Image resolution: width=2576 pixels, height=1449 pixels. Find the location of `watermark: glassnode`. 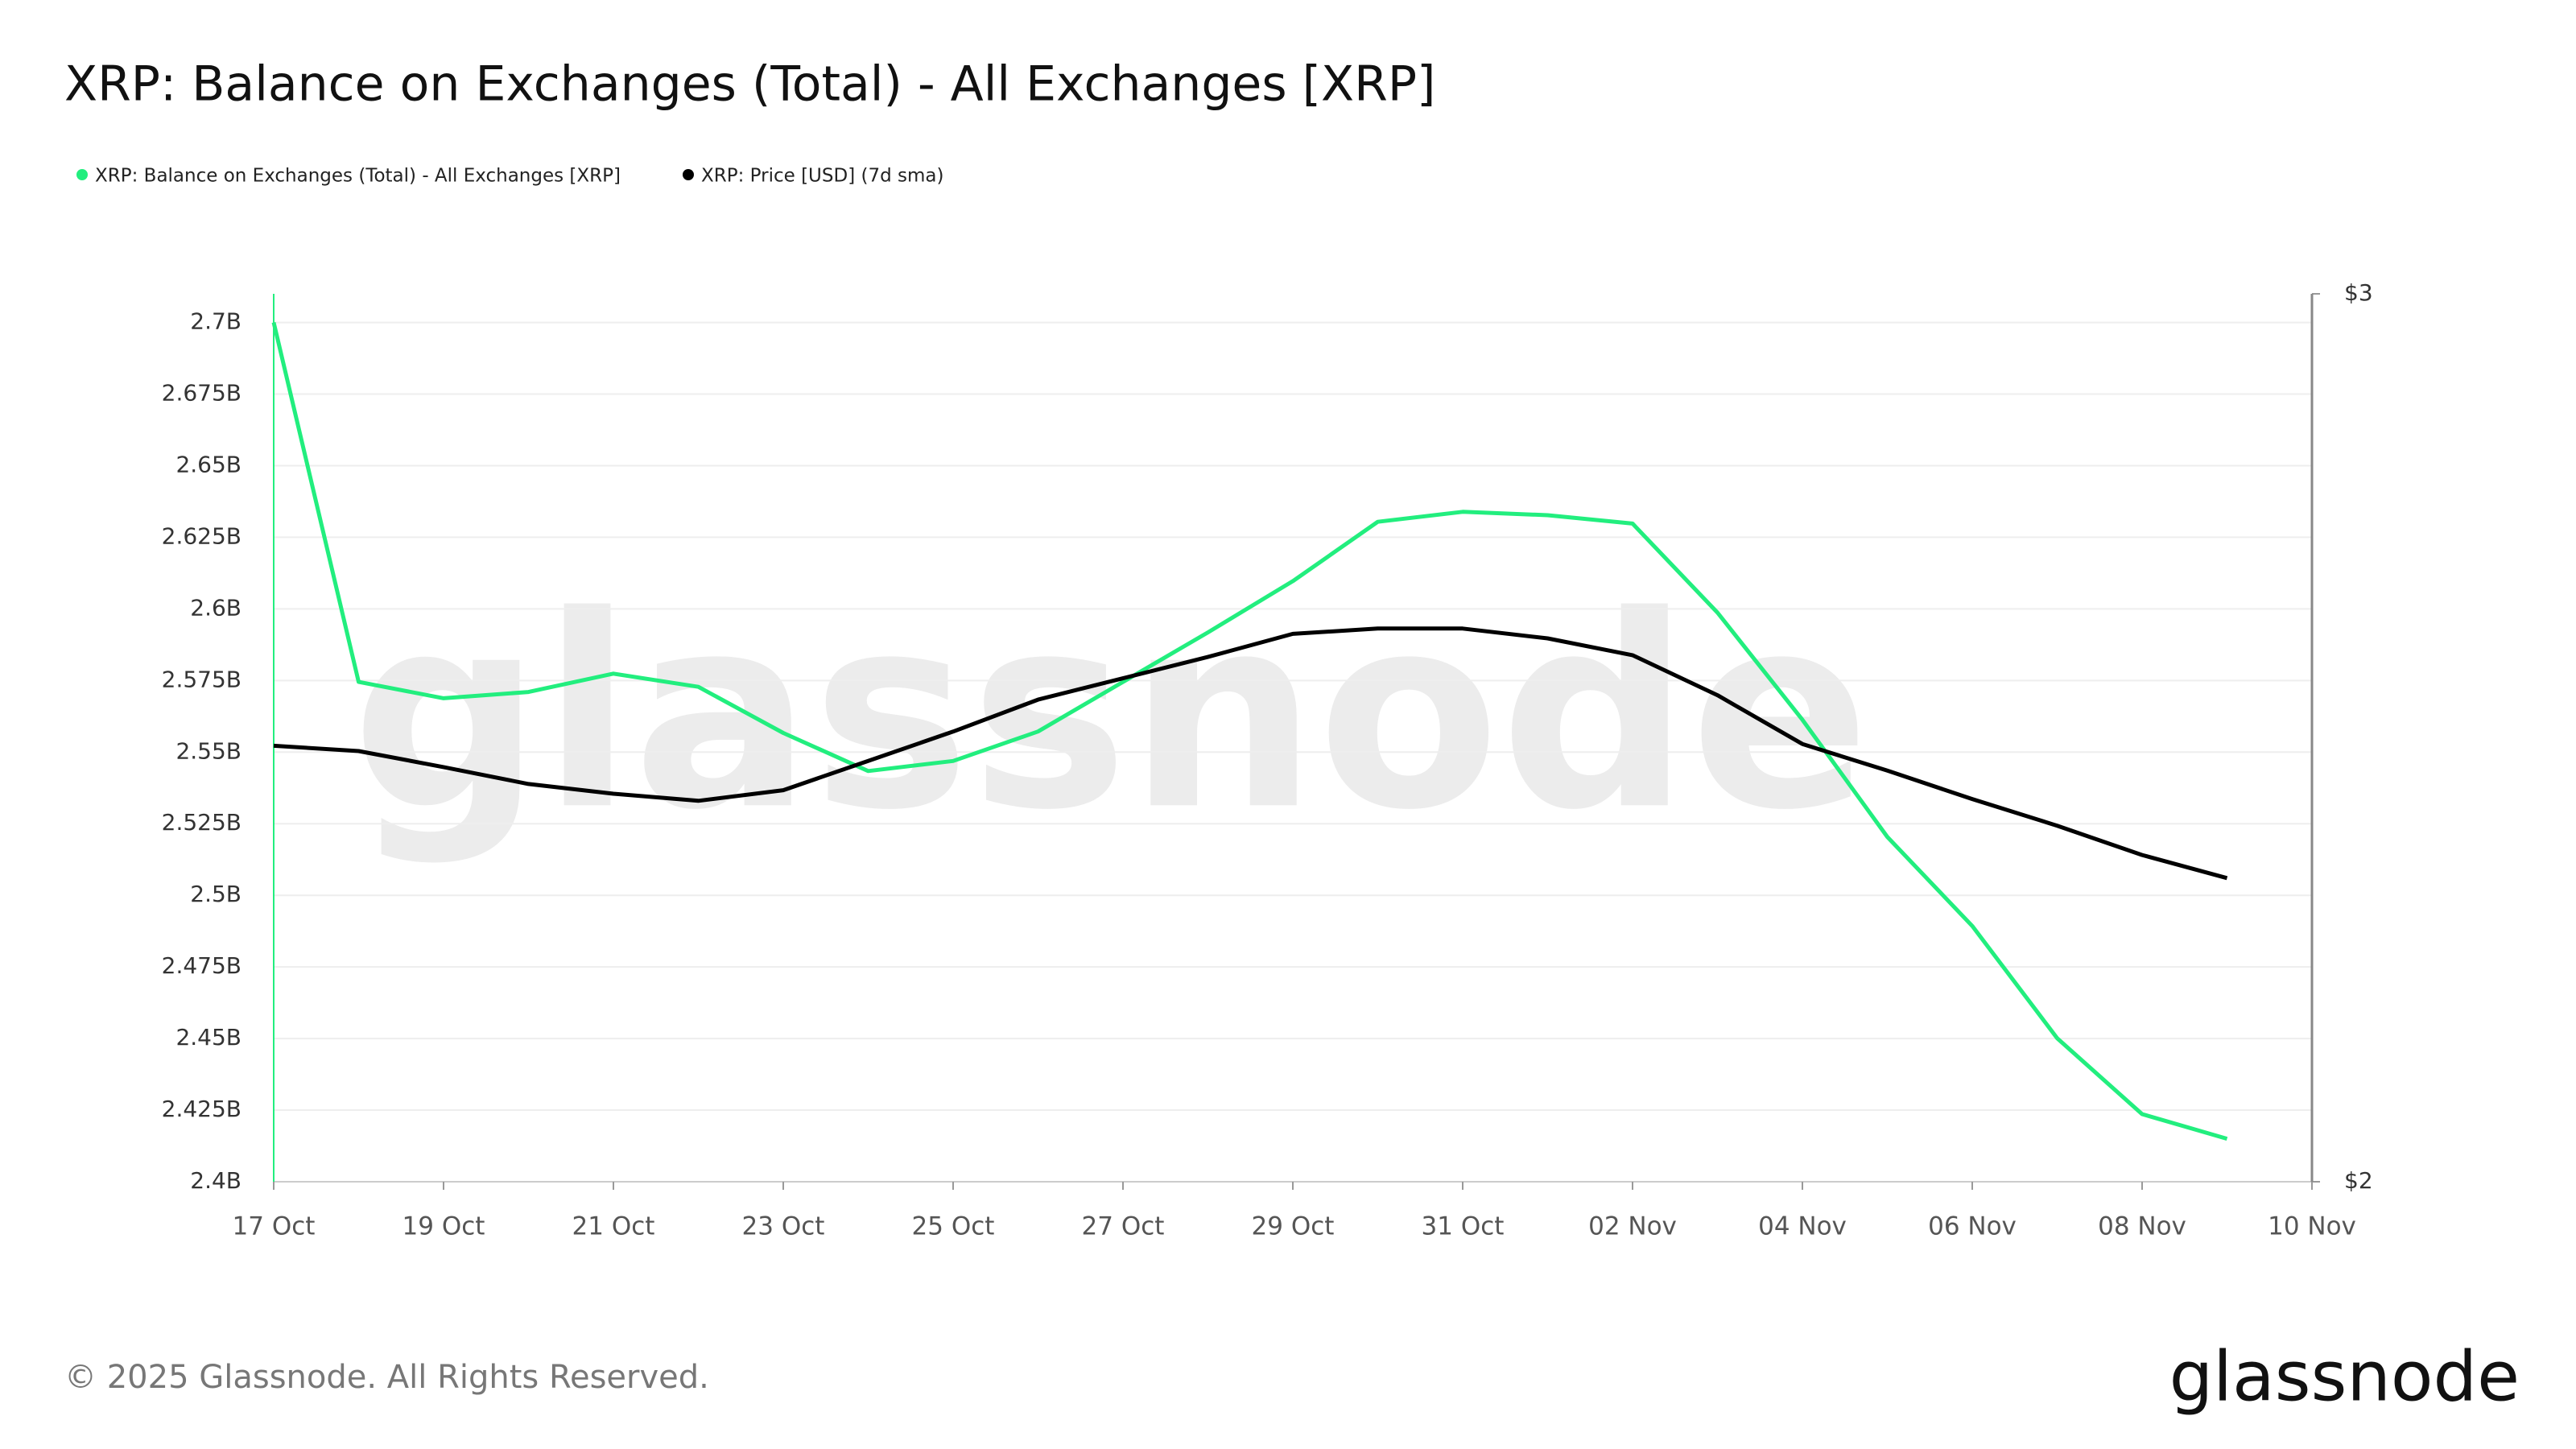

watermark: glassnode is located at coordinates (1111, 713).